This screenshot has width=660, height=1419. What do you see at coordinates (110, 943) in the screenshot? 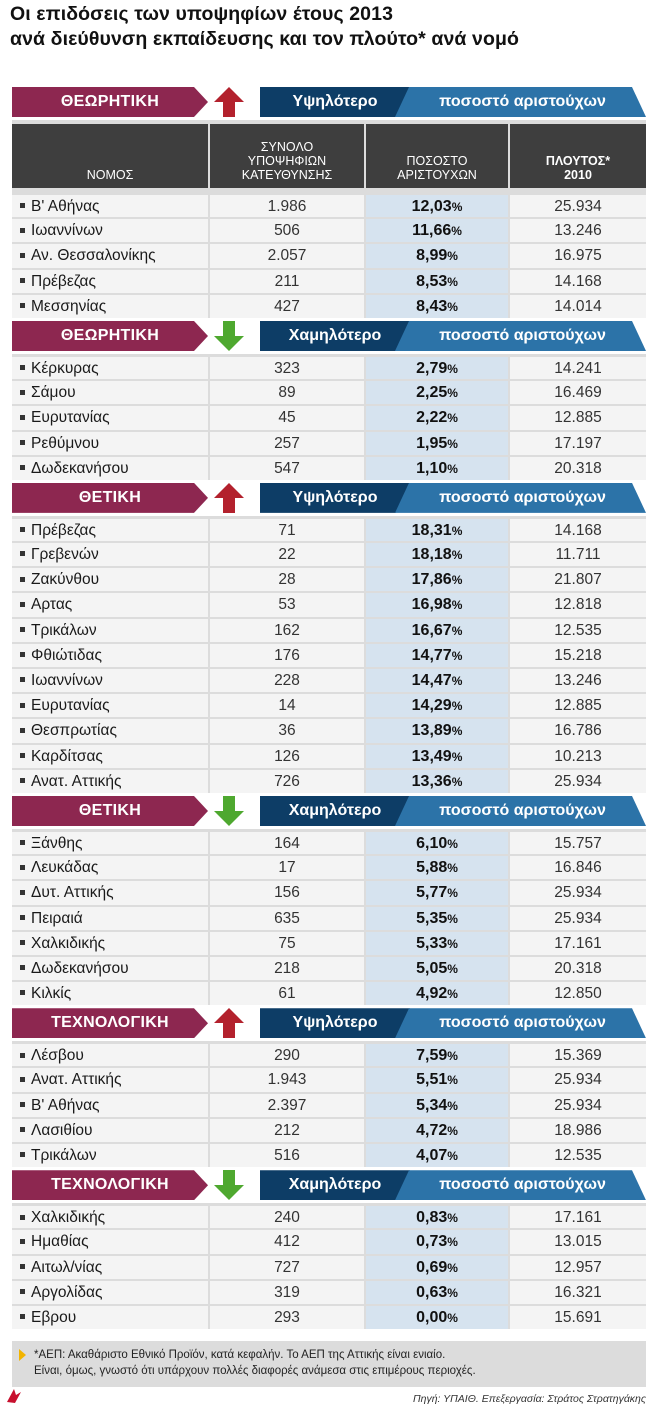
I see `cell-nomos: Χαλκιδικής` at bounding box center [110, 943].